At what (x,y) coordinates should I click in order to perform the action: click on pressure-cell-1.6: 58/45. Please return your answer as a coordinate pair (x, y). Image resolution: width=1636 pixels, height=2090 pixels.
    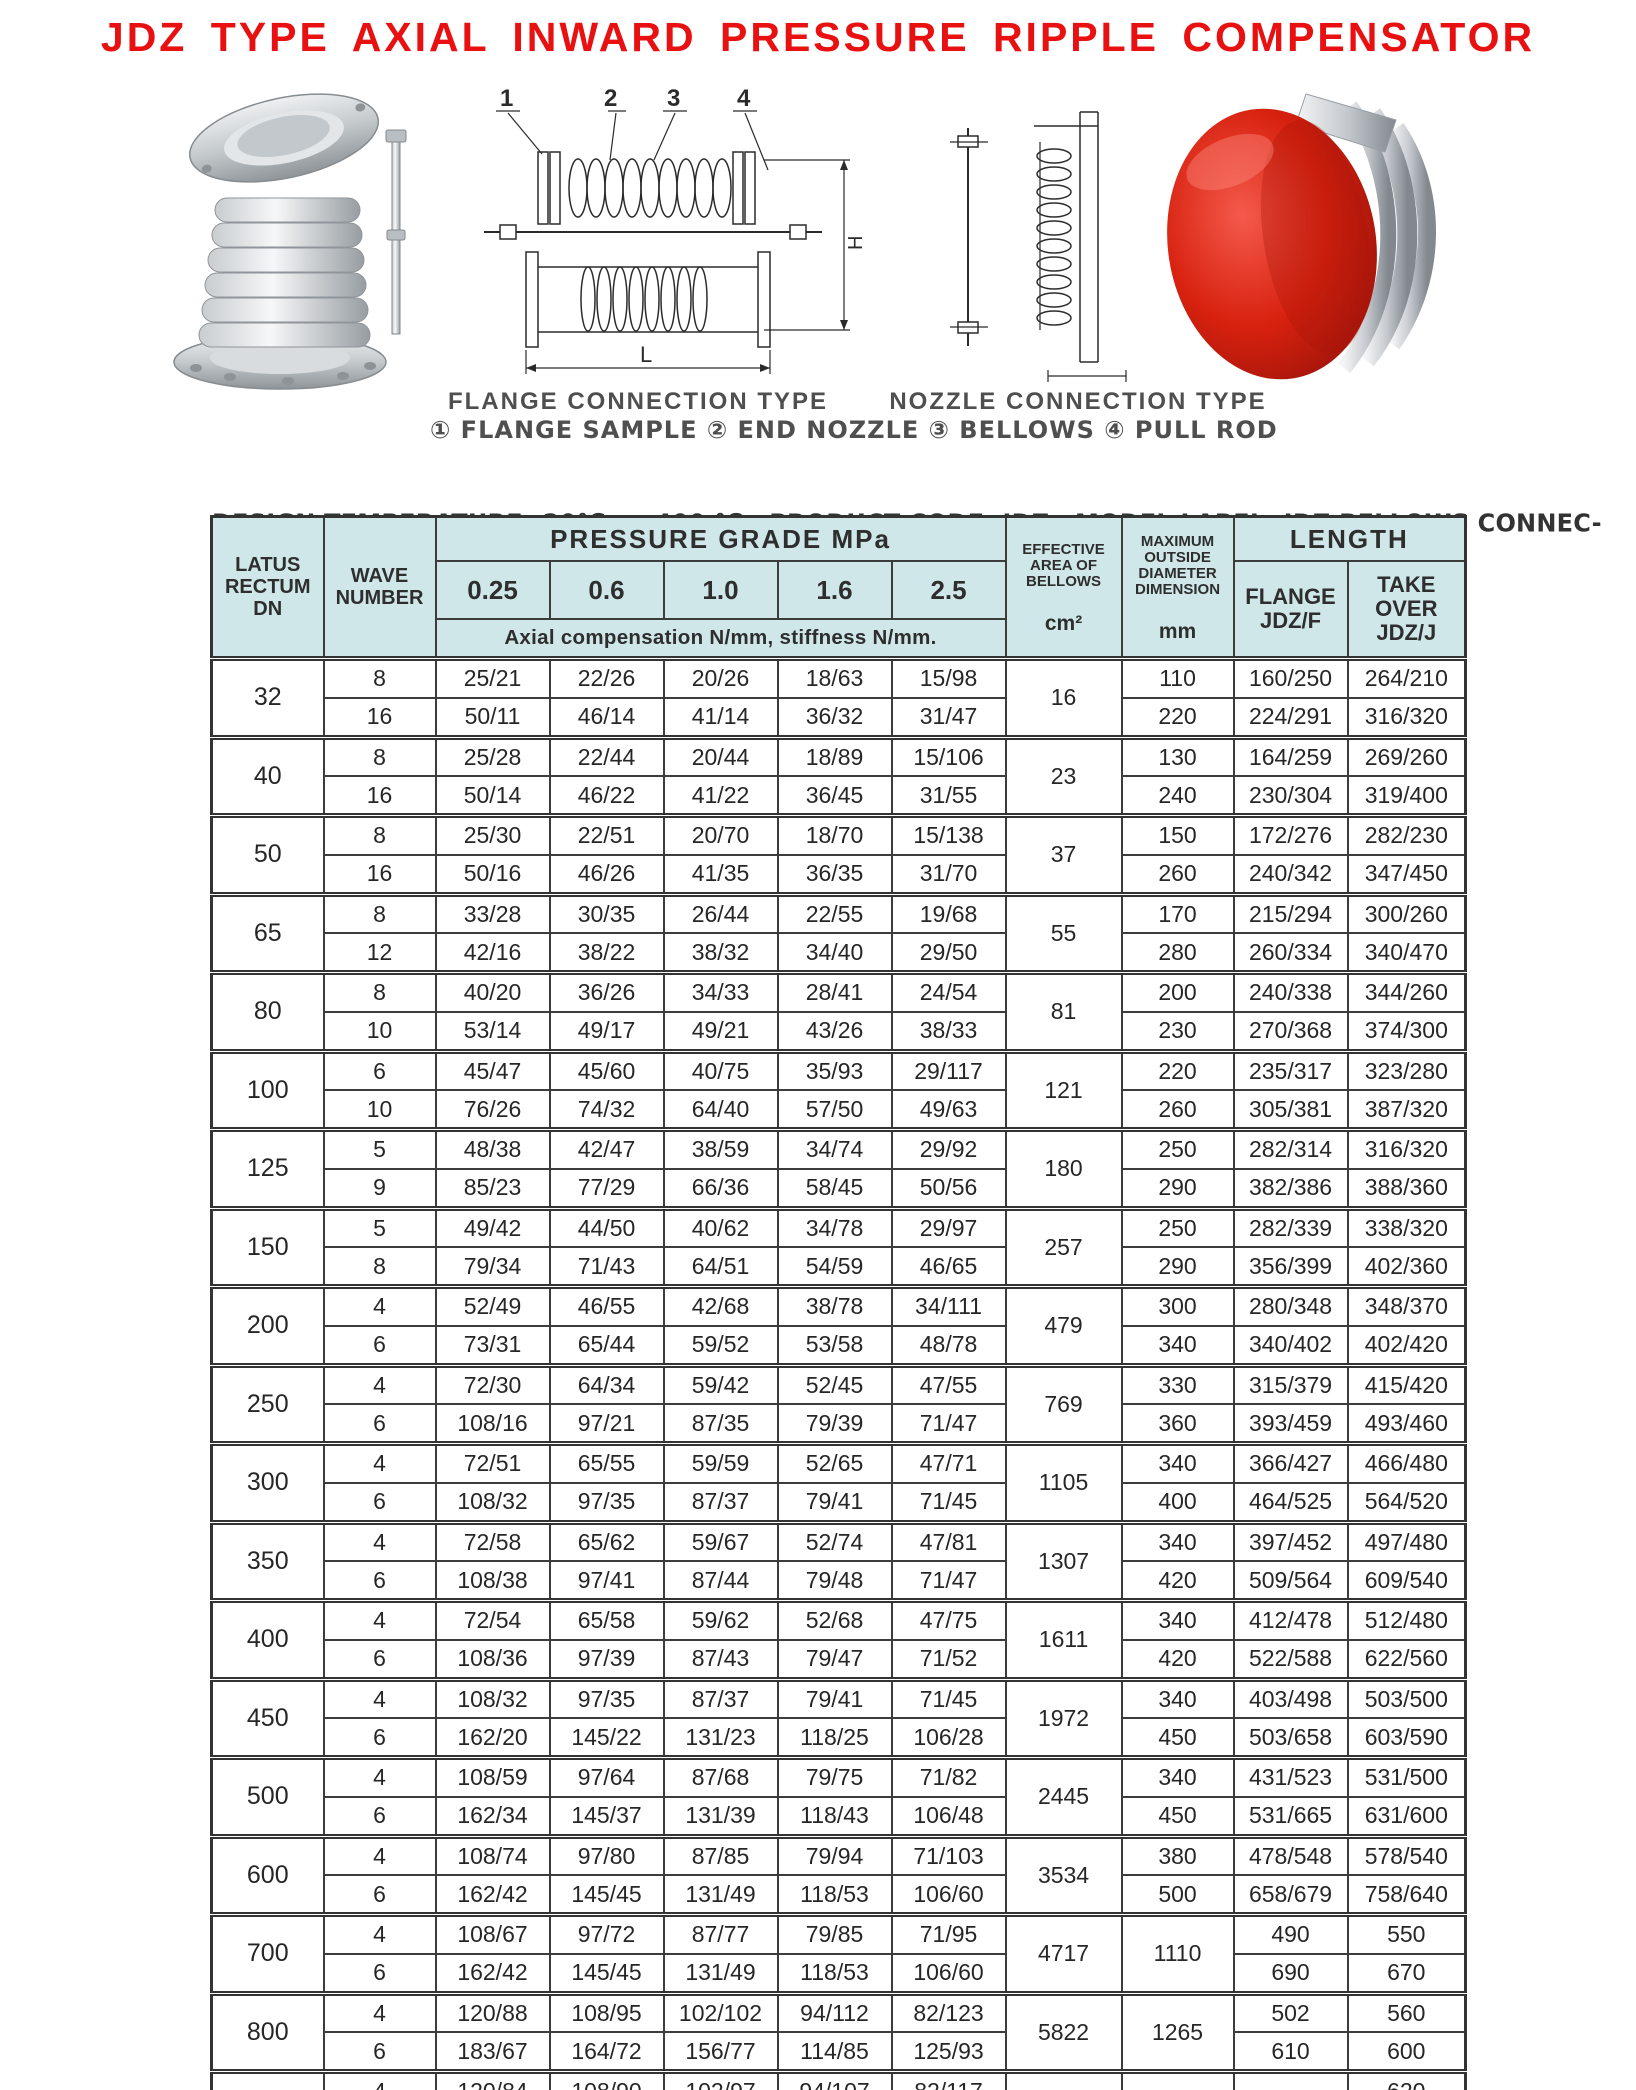
    Looking at the image, I should click on (834, 1188).